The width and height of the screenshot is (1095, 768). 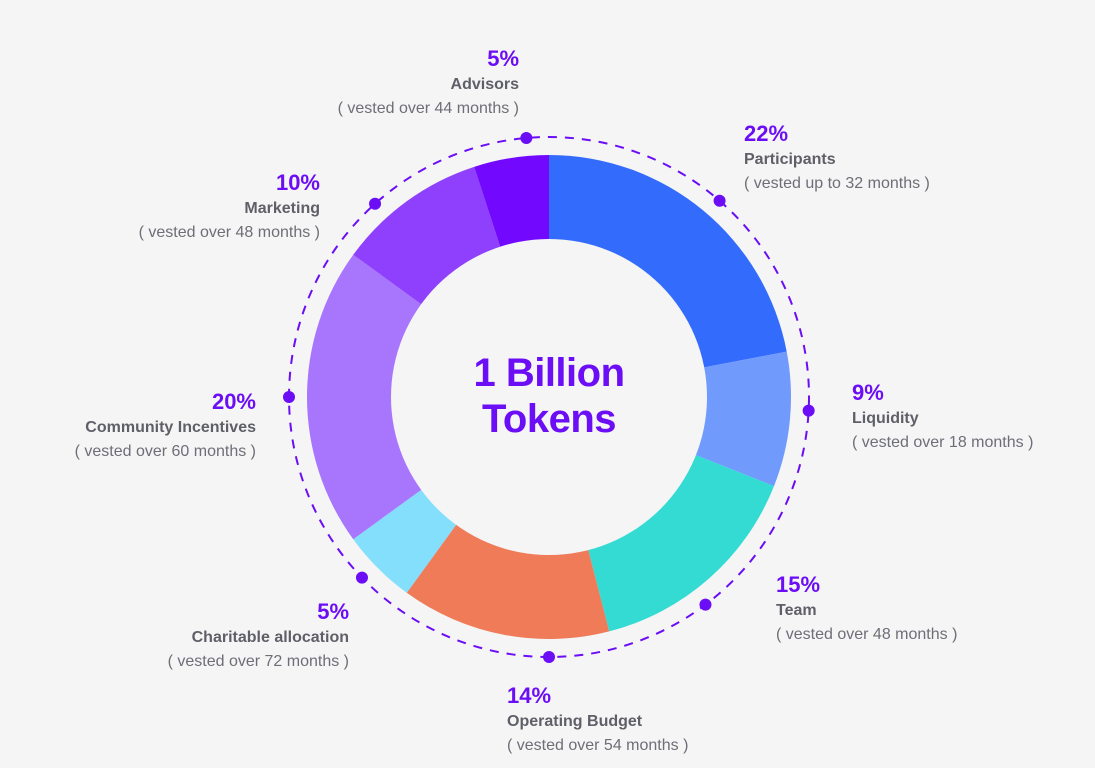 I want to click on center-line-2: Tokens, so click(x=549, y=419).